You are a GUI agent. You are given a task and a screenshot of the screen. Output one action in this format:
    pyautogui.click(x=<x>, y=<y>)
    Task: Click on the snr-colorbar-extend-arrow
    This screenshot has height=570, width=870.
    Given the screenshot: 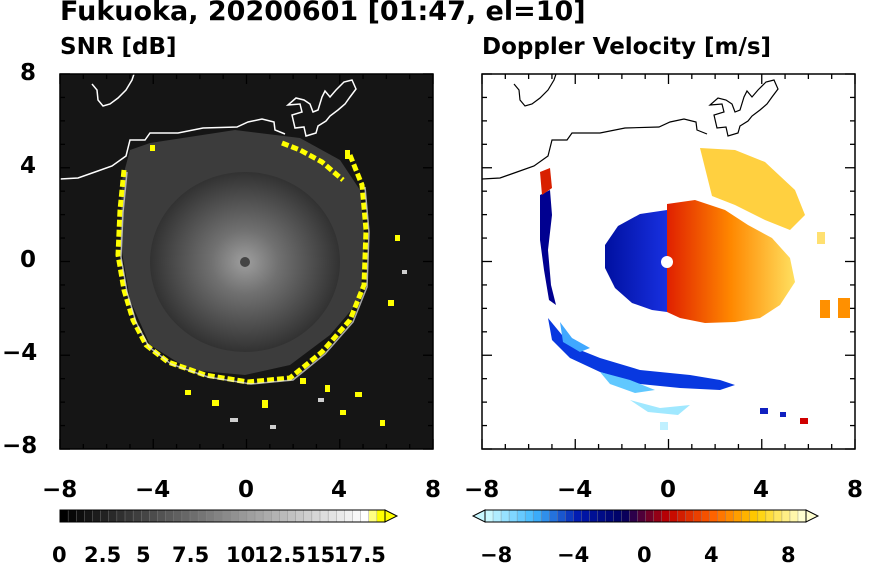 What is the action you would take?
    pyautogui.click(x=391, y=516)
    